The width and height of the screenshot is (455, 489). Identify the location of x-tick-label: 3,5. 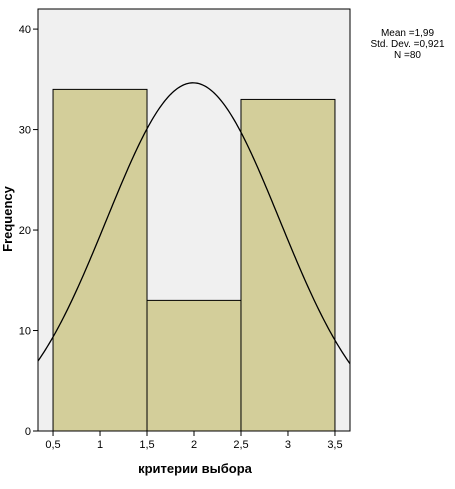
(334, 445).